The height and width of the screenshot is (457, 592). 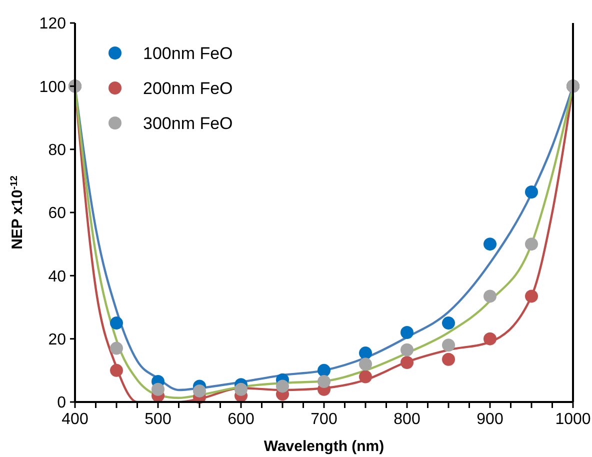 What do you see at coordinates (324, 446) in the screenshot?
I see `x-axis-title: Wavelength (nm)` at bounding box center [324, 446].